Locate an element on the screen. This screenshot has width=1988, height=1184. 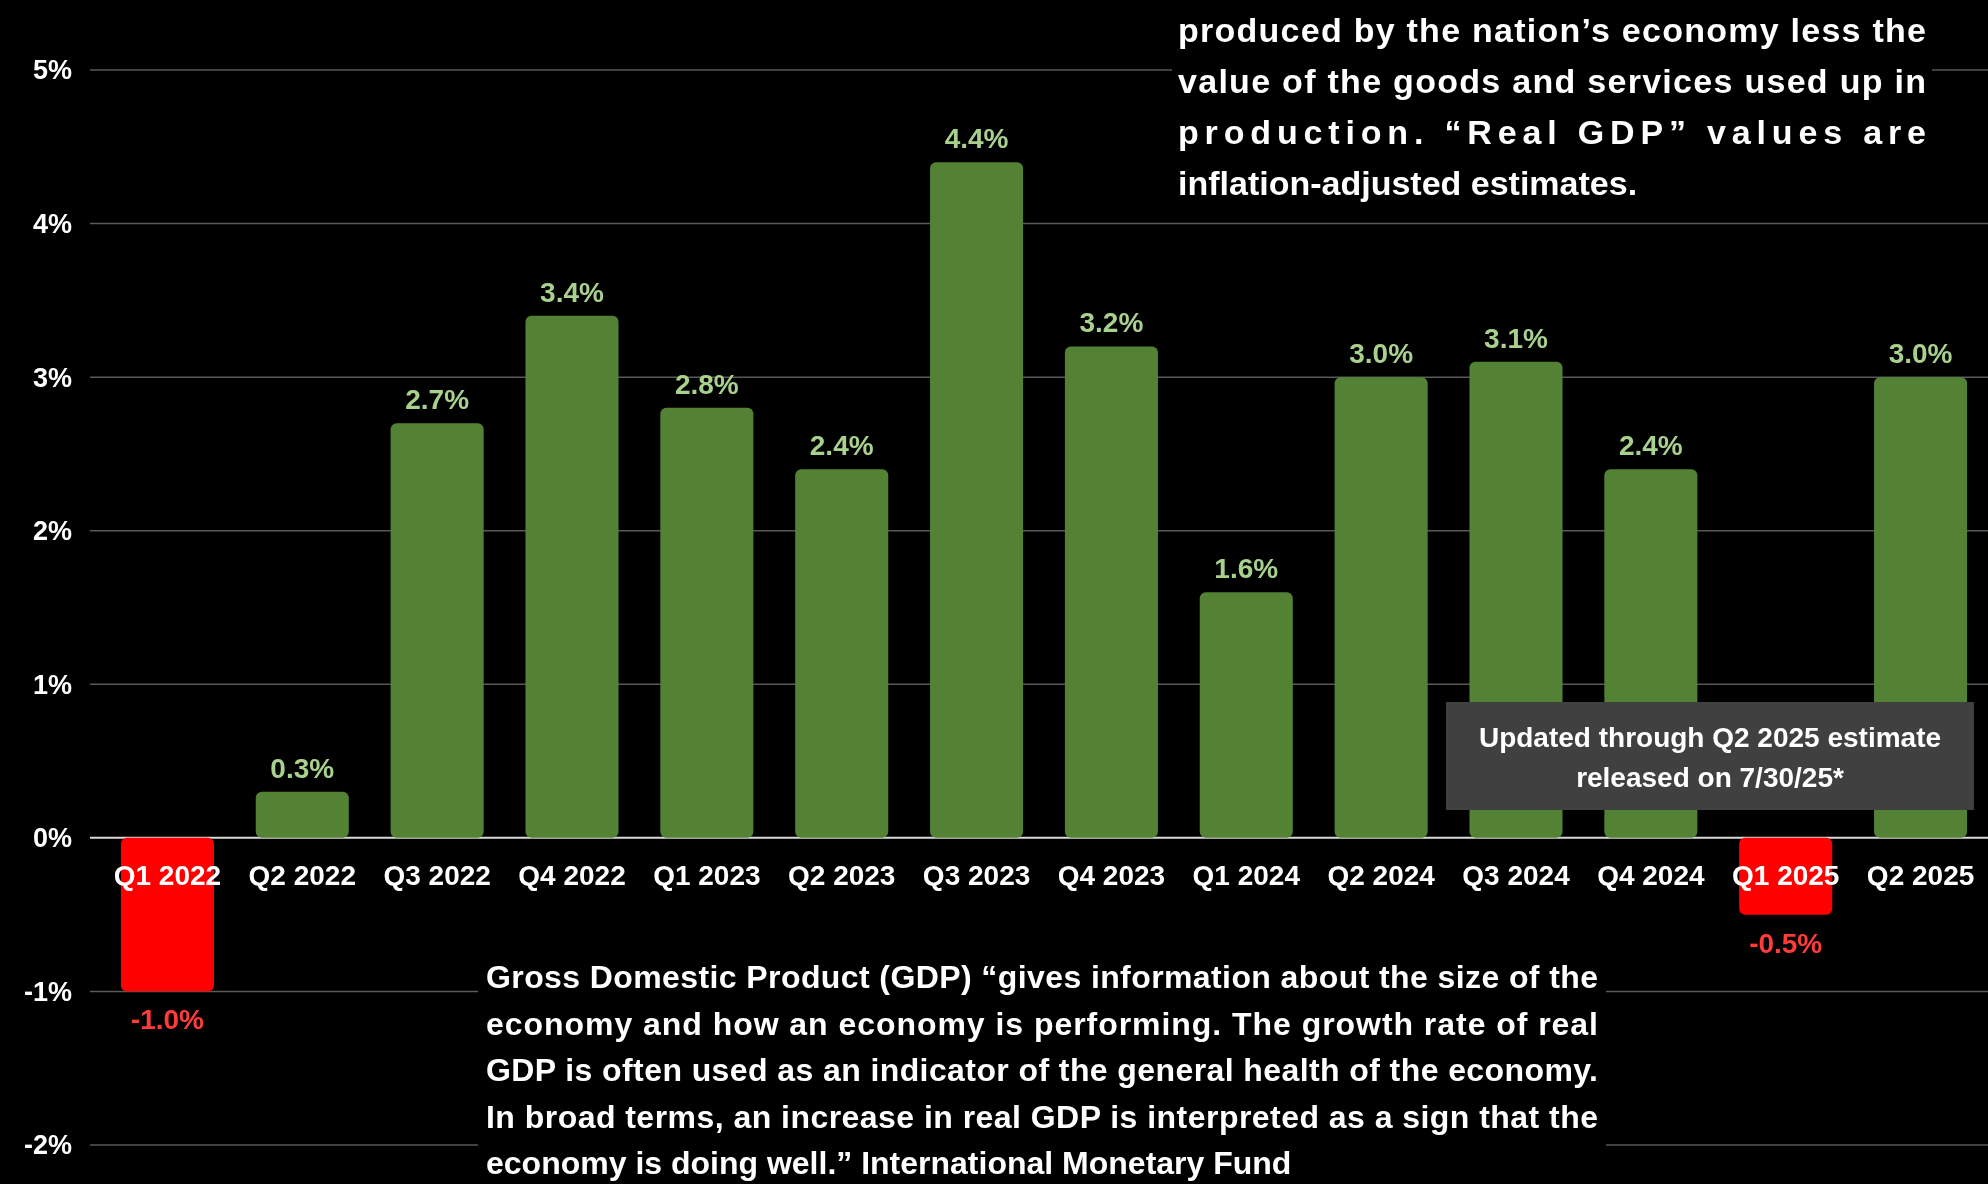
x-tick-label: Q2 2024 is located at coordinates (1381, 875).